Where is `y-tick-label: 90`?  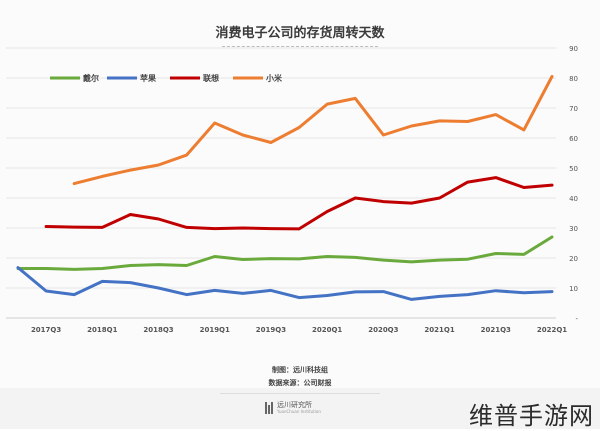
y-tick-label: 90 is located at coordinates (573, 49).